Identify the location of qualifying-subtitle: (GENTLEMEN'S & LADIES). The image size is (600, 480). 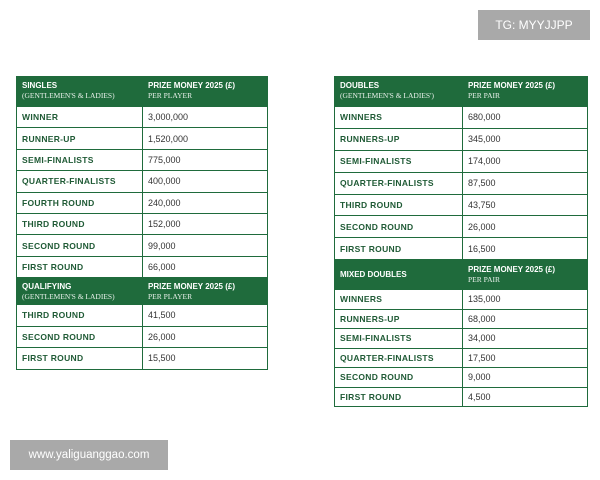
(68, 297).